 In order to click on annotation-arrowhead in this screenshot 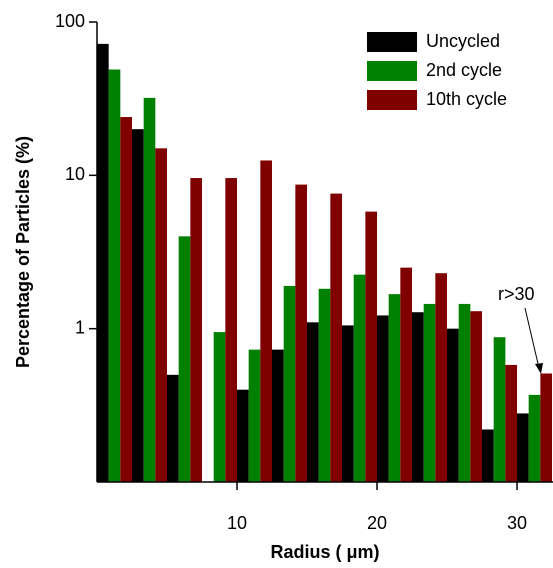, I will do `click(539, 368)`.